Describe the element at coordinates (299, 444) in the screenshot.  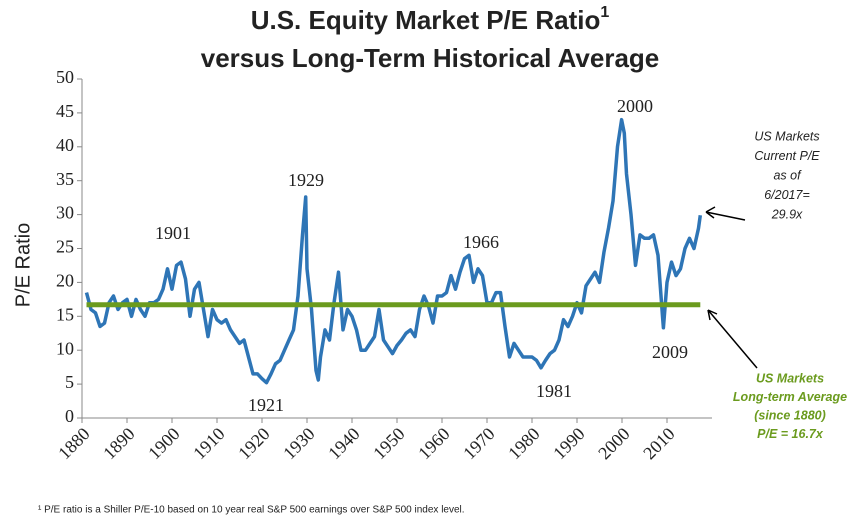
I see `x-tick-label: 1930` at that location.